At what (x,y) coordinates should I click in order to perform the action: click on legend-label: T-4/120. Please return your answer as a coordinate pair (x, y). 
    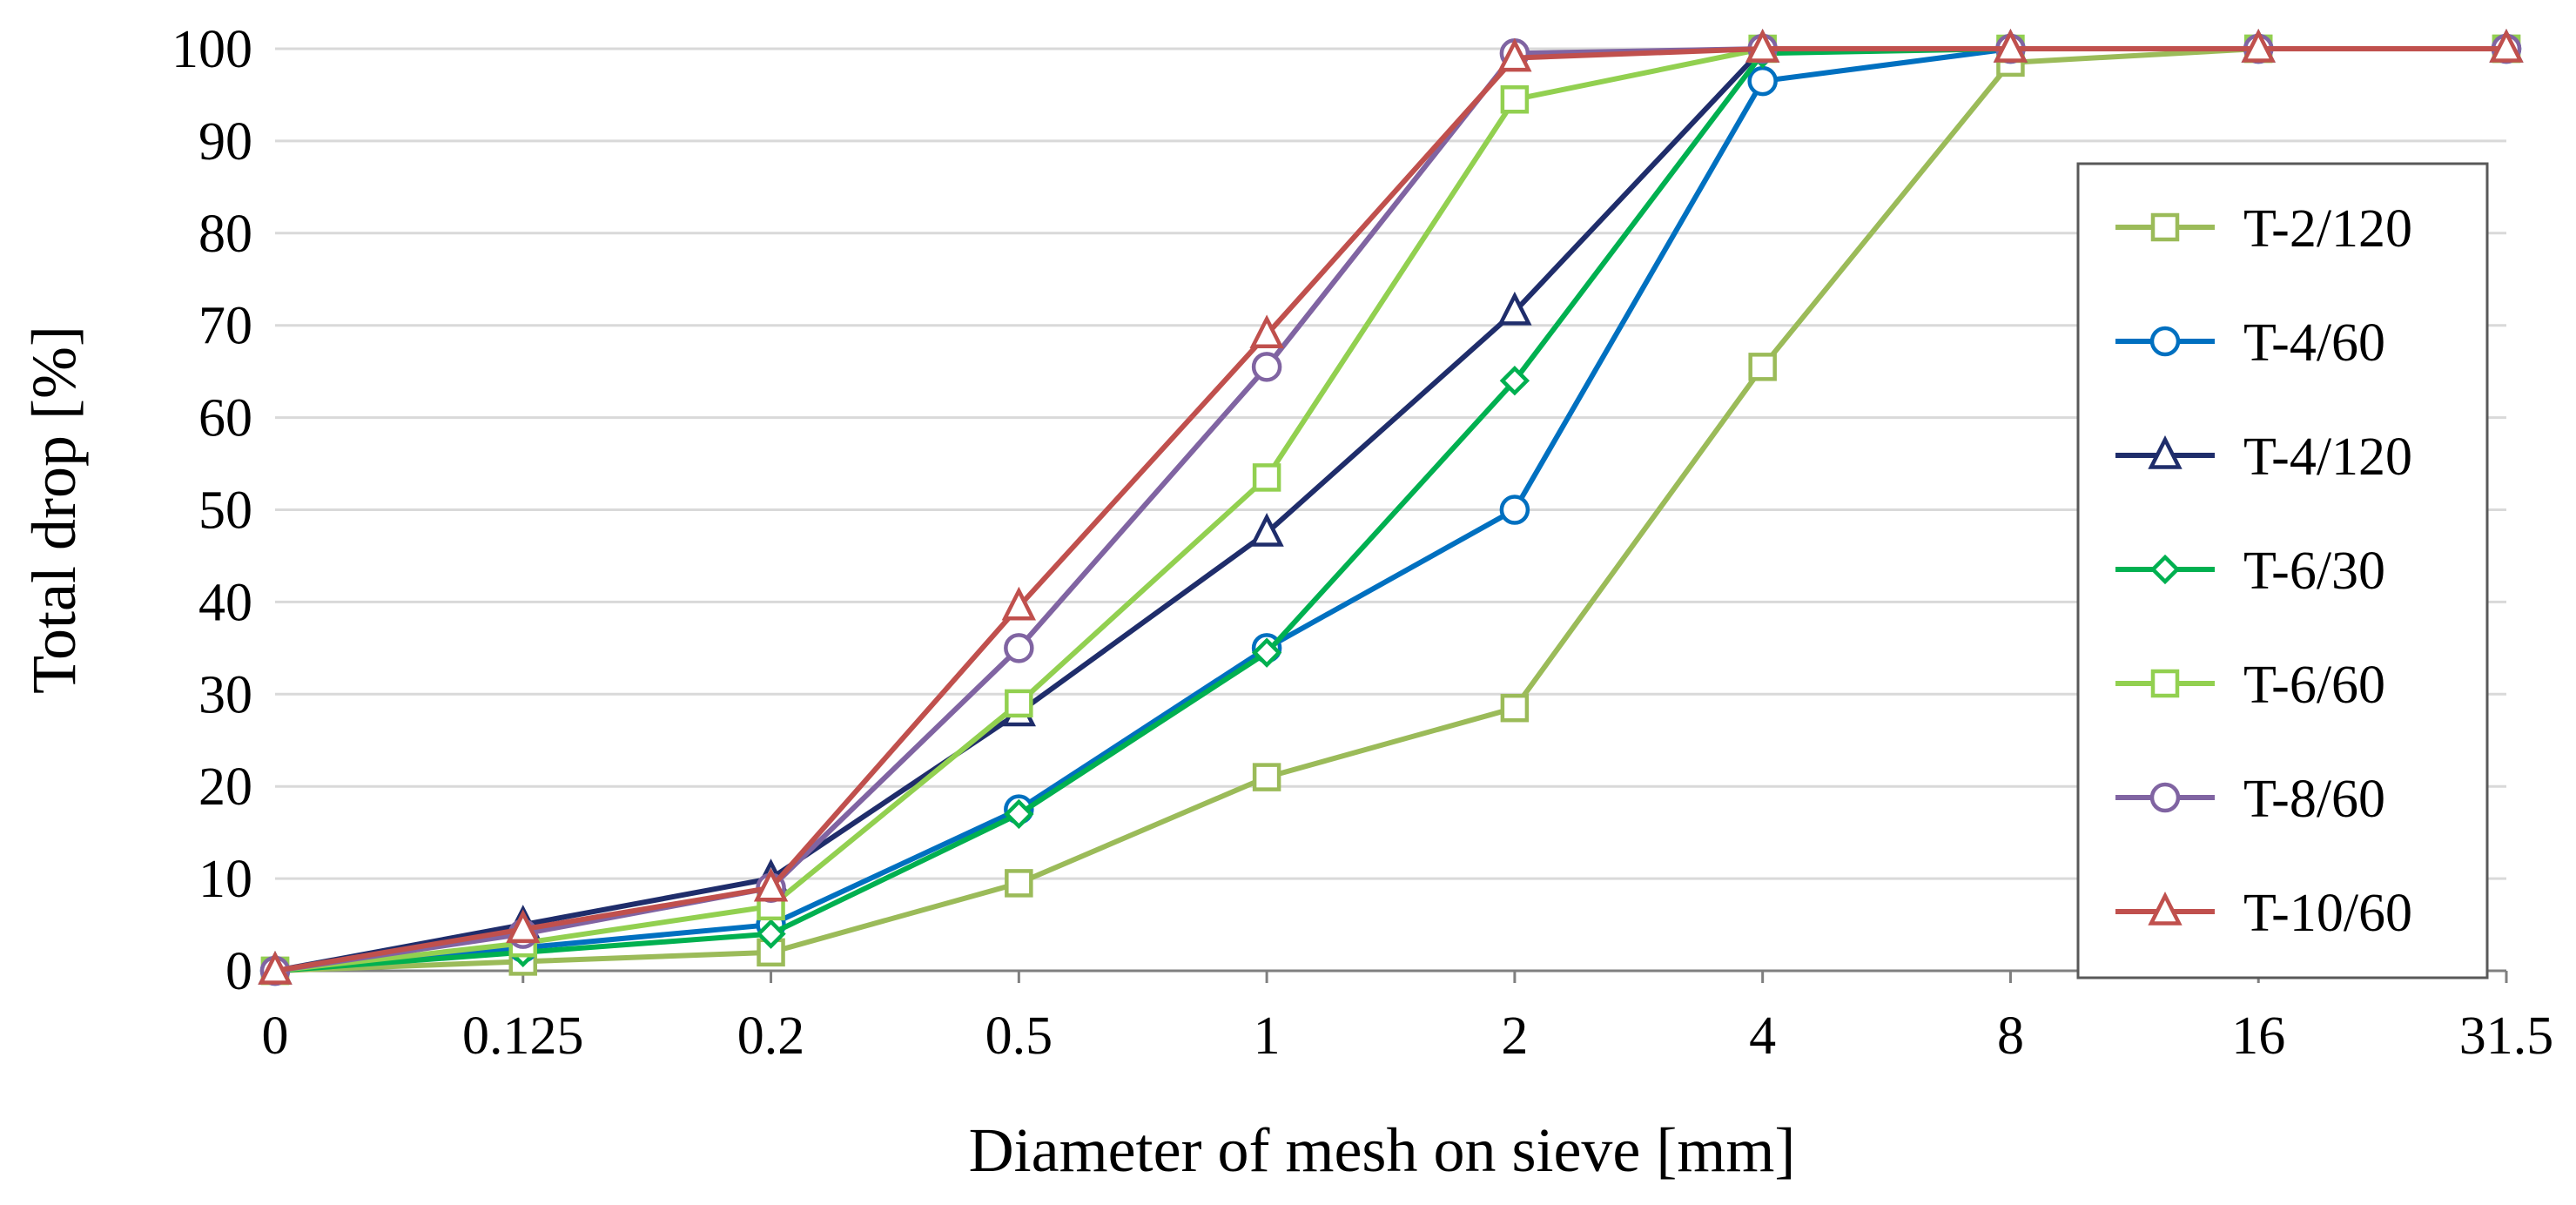
    Looking at the image, I should click on (2327, 457).